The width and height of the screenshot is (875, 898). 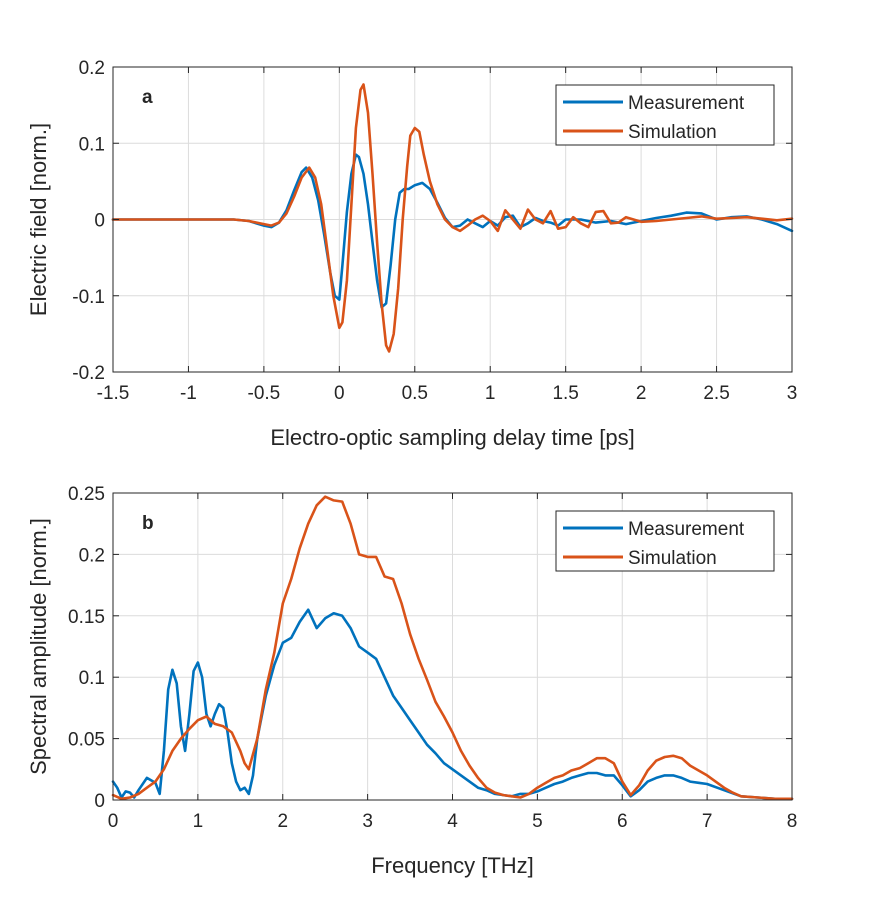 What do you see at coordinates (38, 219) in the screenshot?
I see `y-axis-label: Electric field [norm.]` at bounding box center [38, 219].